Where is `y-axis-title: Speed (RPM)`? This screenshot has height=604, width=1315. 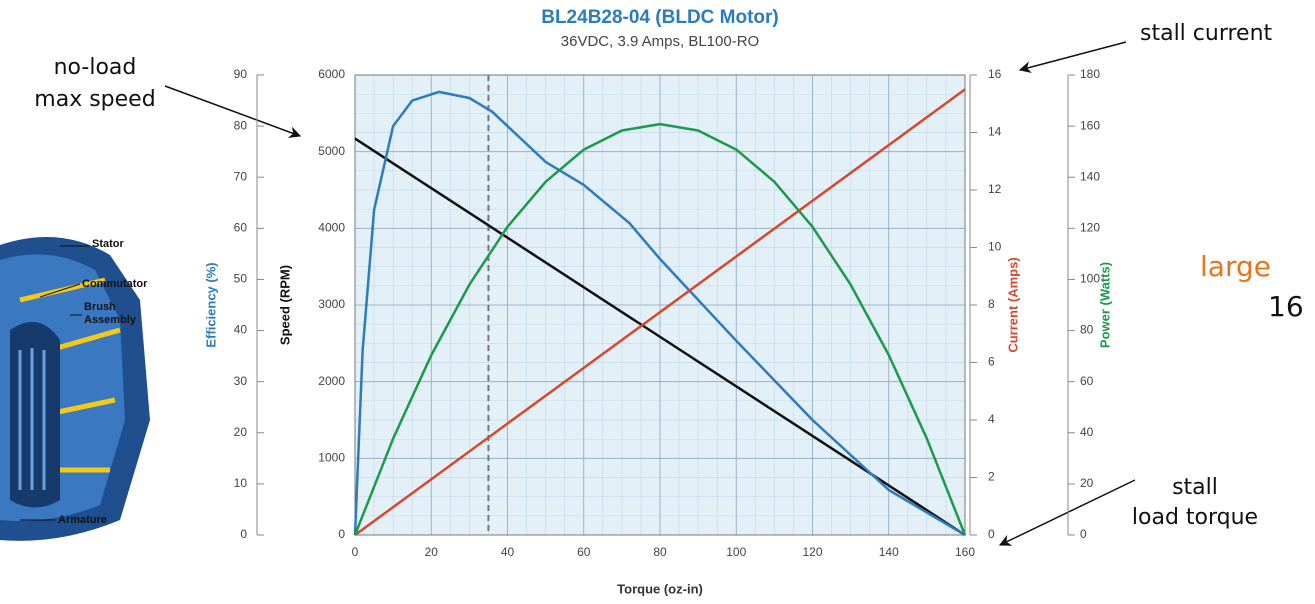 y-axis-title: Speed (RPM) is located at coordinates (284, 305).